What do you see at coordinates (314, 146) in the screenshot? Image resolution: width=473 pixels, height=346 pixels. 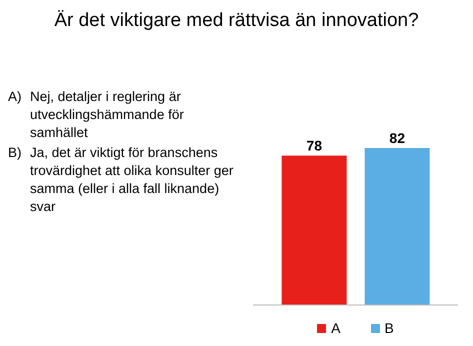 I see `data-label: 78` at bounding box center [314, 146].